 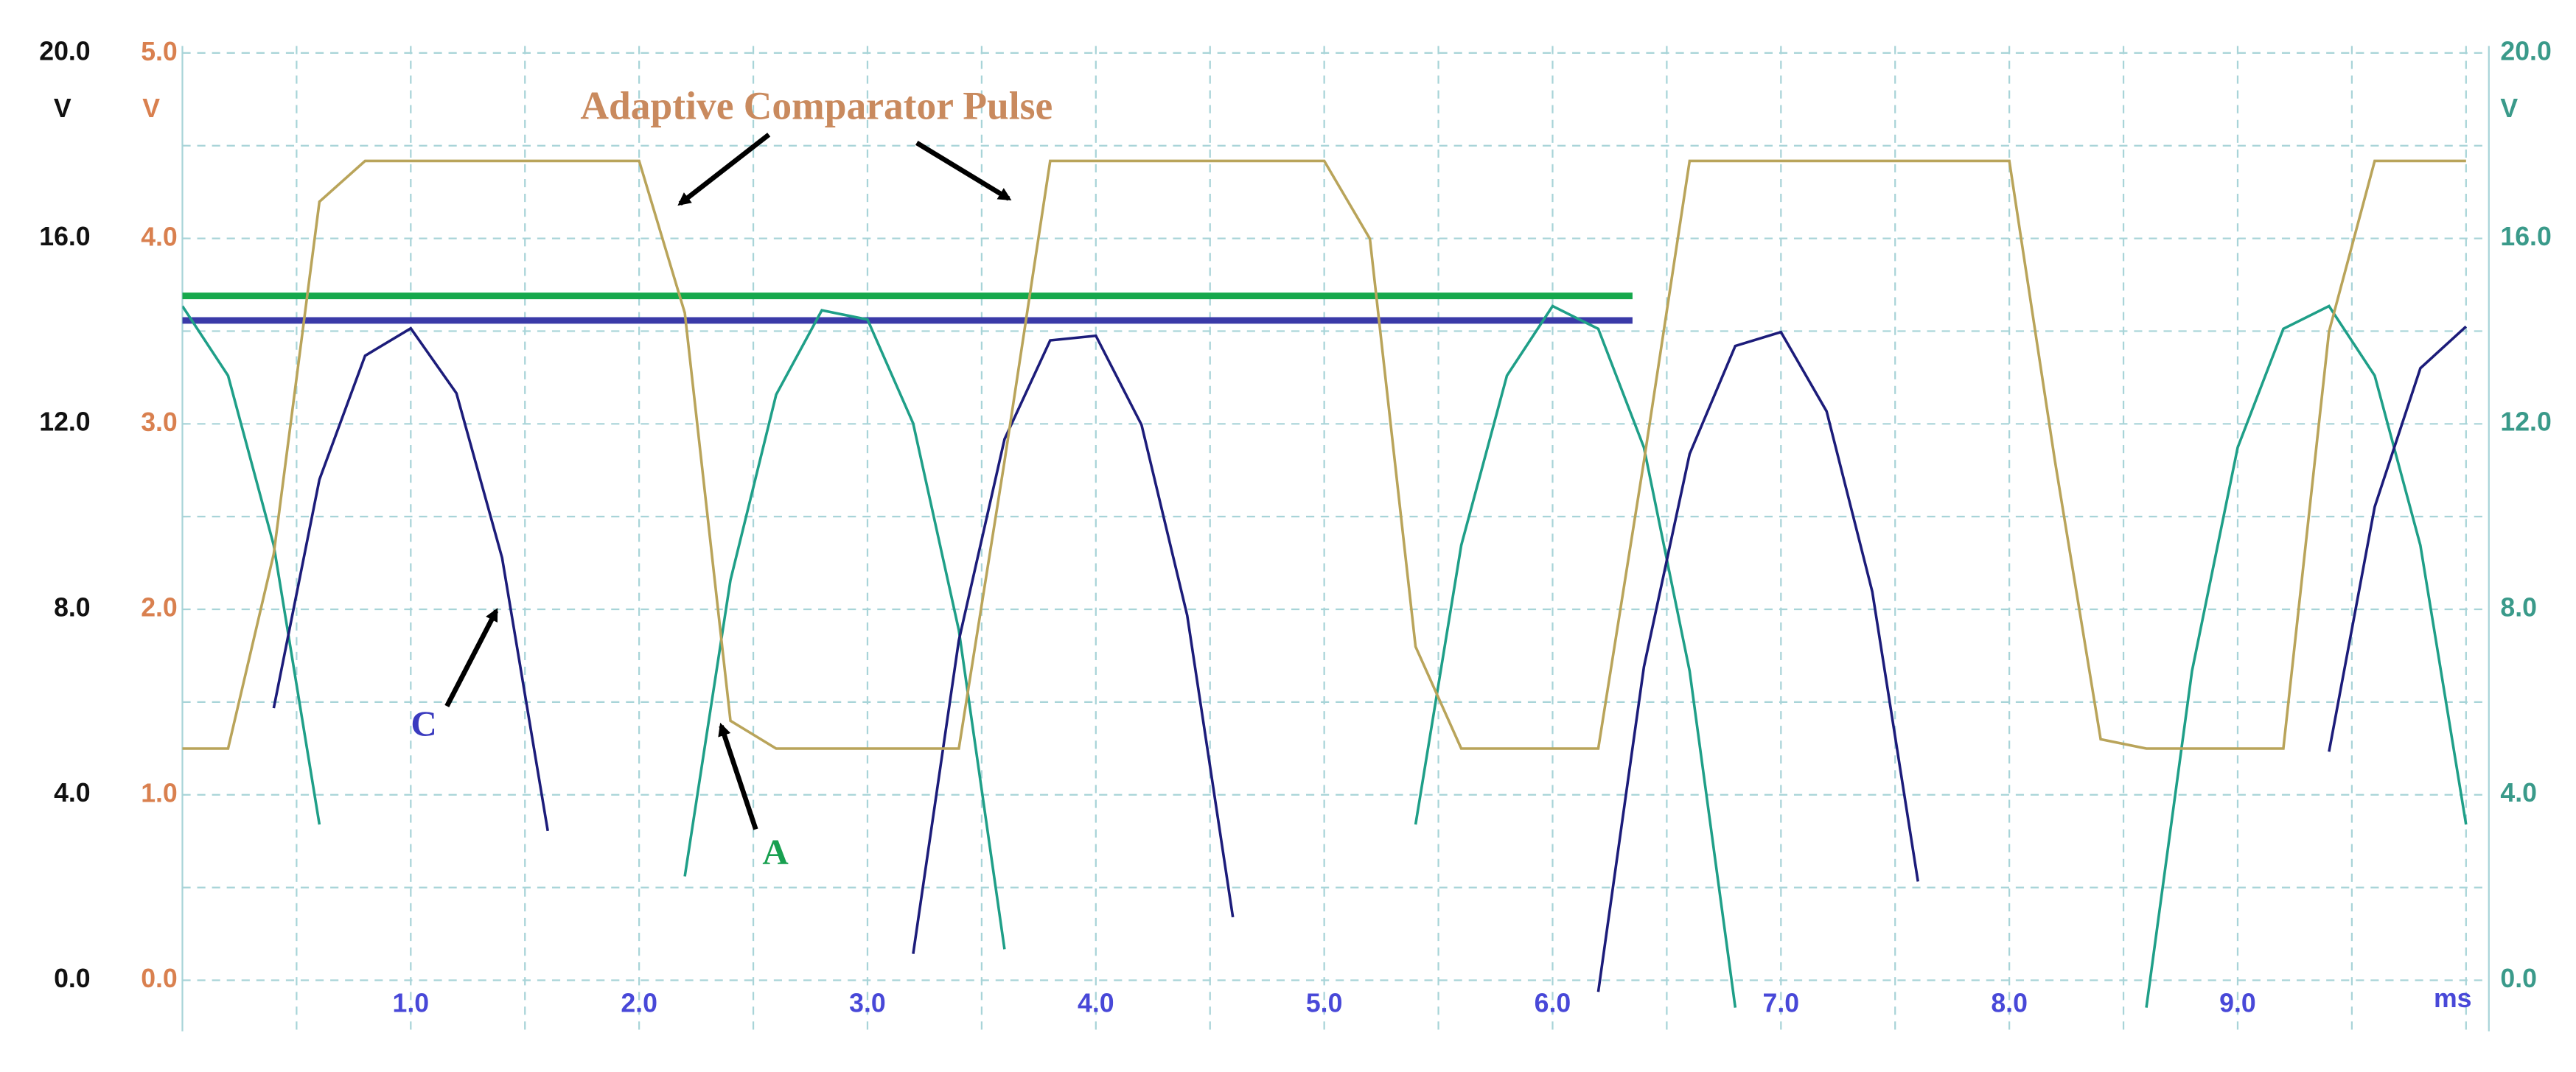 What do you see at coordinates (1553, 1002) in the screenshot?
I see `x-tick-label: 6.0` at bounding box center [1553, 1002].